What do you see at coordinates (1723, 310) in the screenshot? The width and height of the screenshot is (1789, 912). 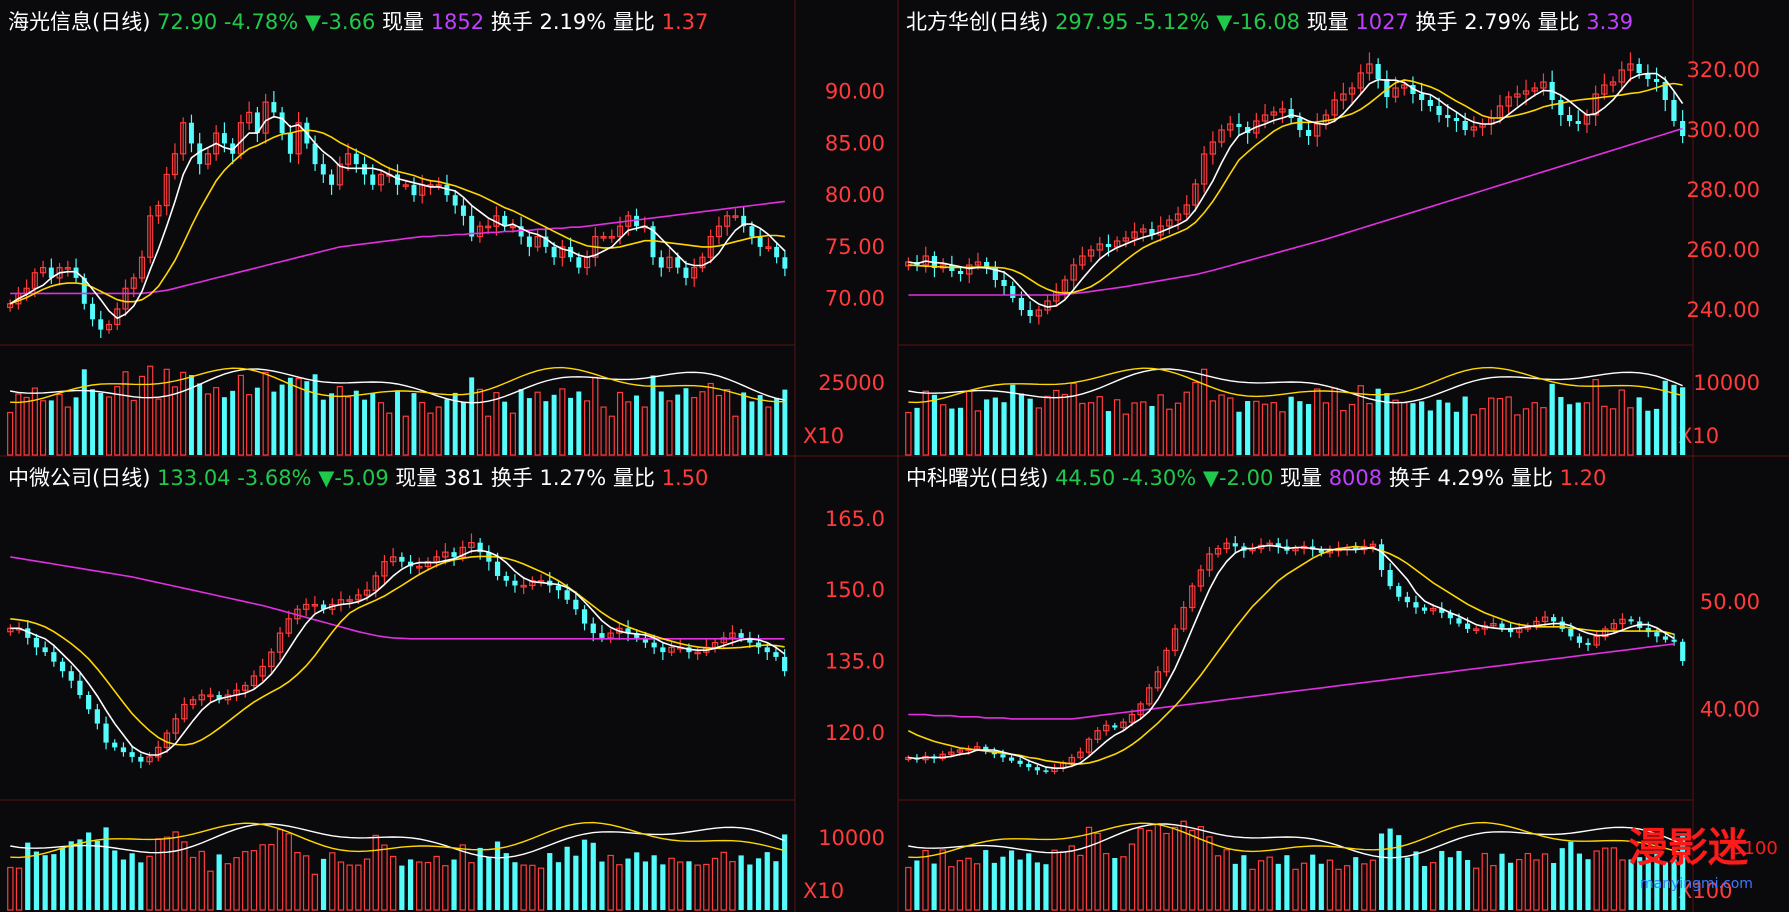 I see `price-tick-label: 240.00` at bounding box center [1723, 310].